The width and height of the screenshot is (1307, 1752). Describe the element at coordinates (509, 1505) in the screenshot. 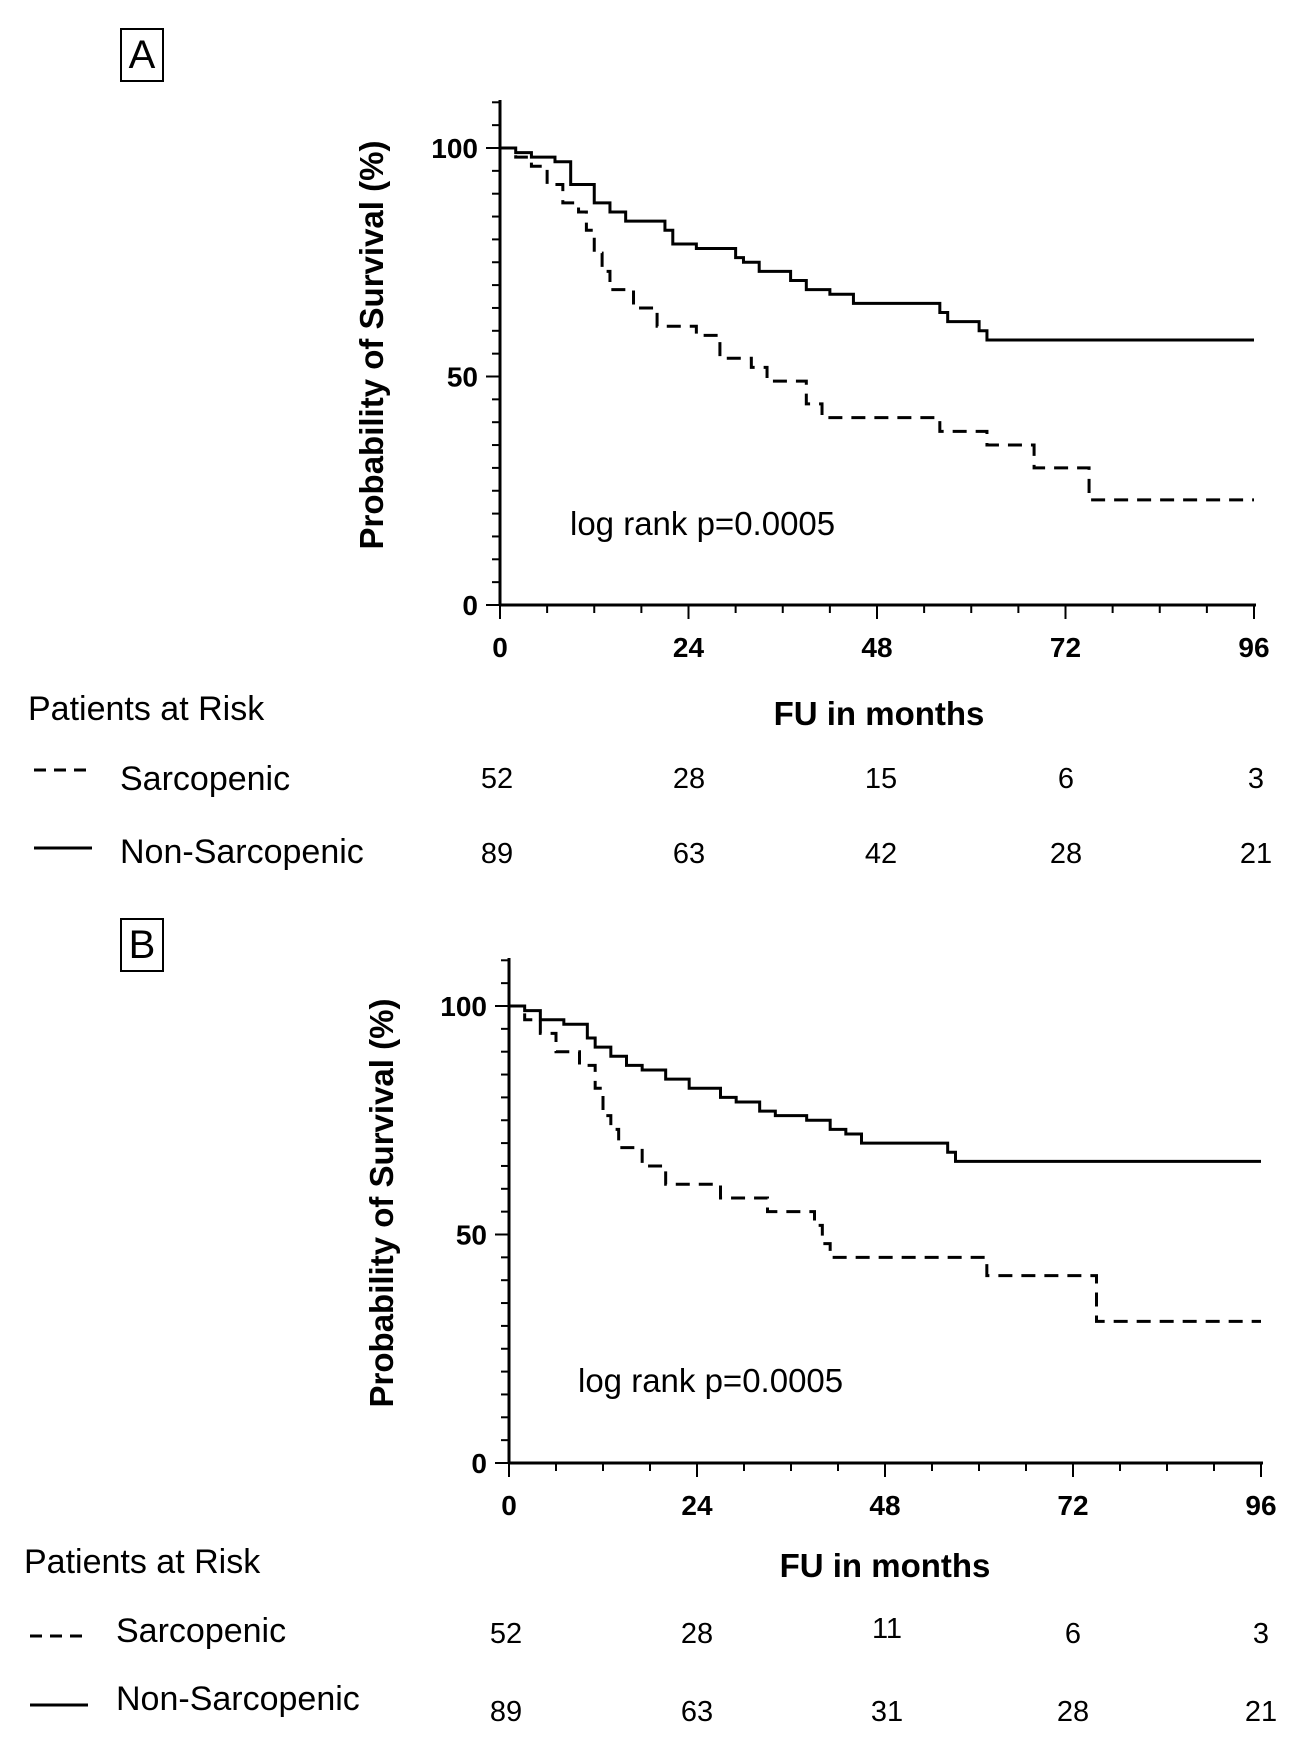

I see `panel-b-x-tick-label: 0` at that location.